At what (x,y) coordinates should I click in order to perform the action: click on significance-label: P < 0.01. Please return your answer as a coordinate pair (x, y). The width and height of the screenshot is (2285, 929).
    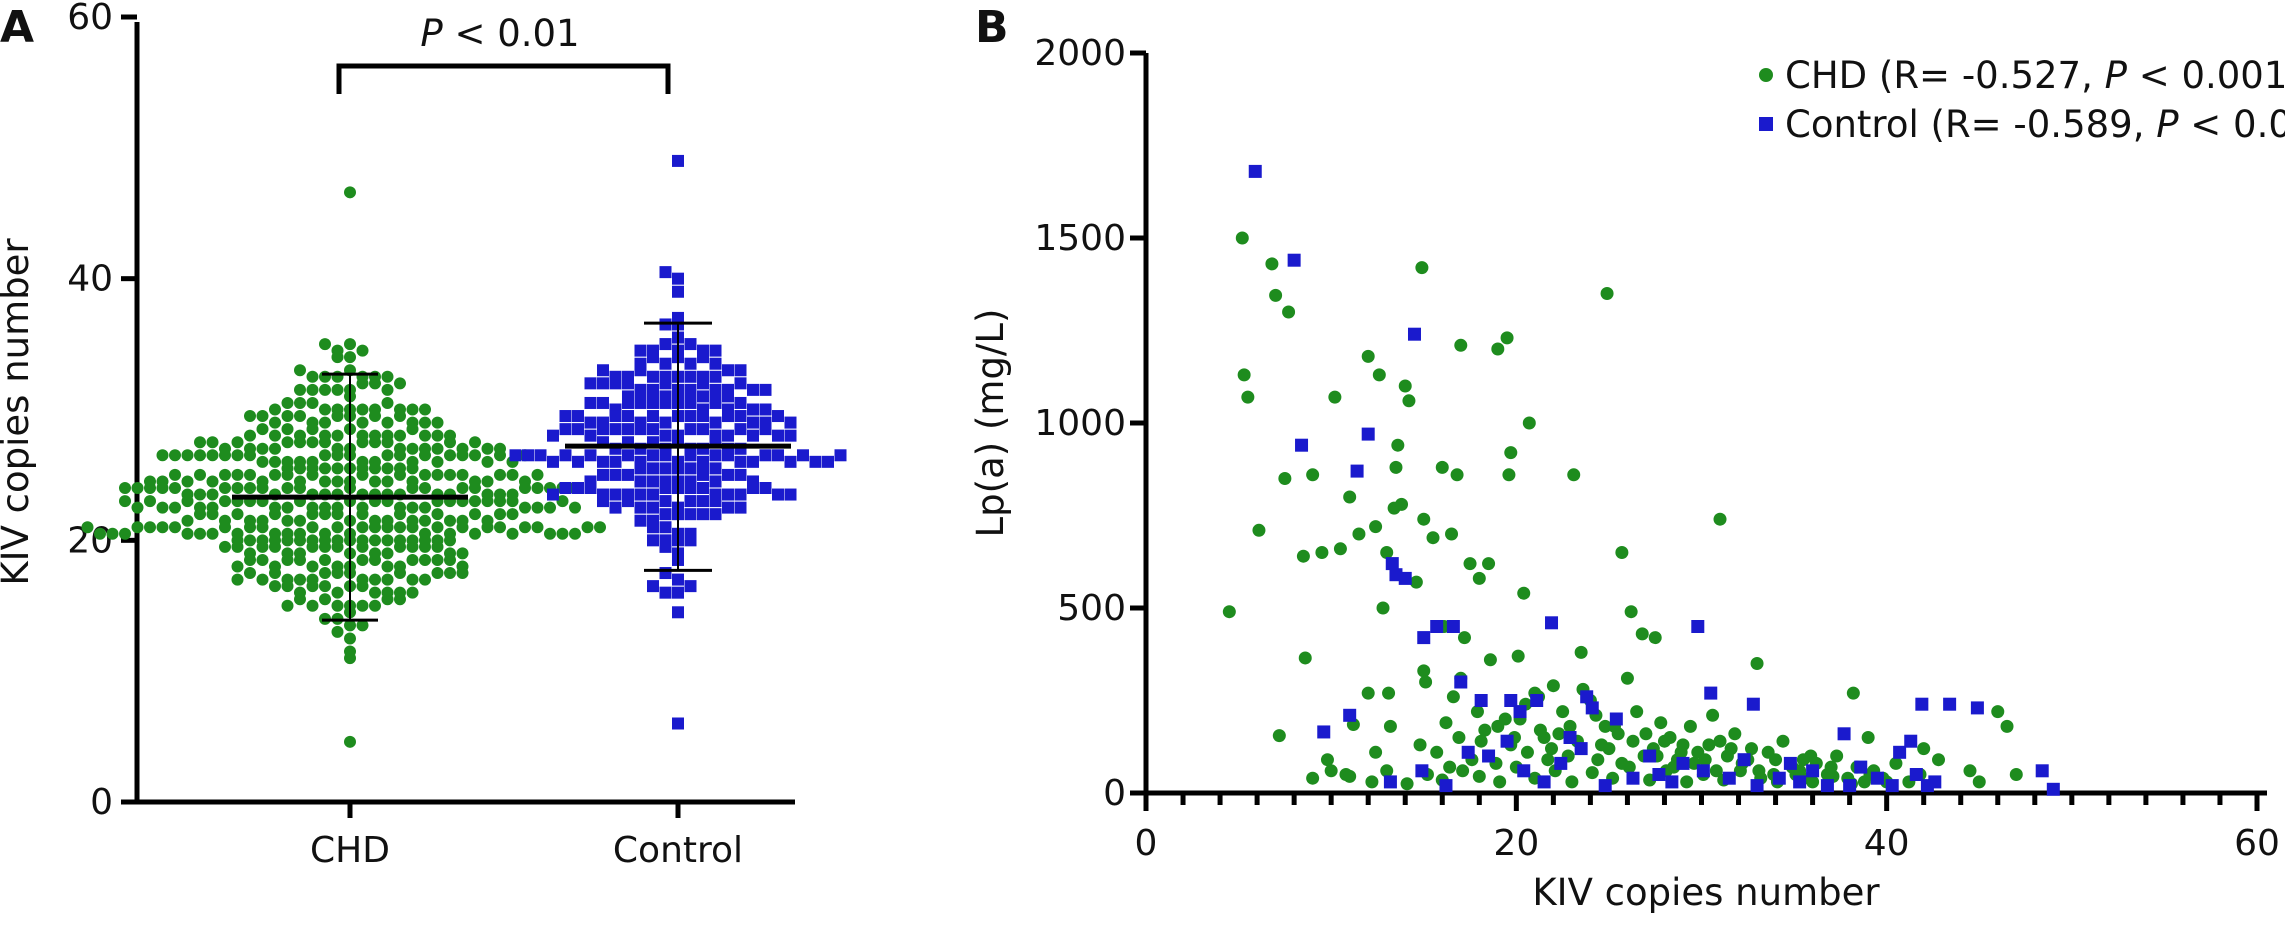
    Looking at the image, I should click on (499, 33).